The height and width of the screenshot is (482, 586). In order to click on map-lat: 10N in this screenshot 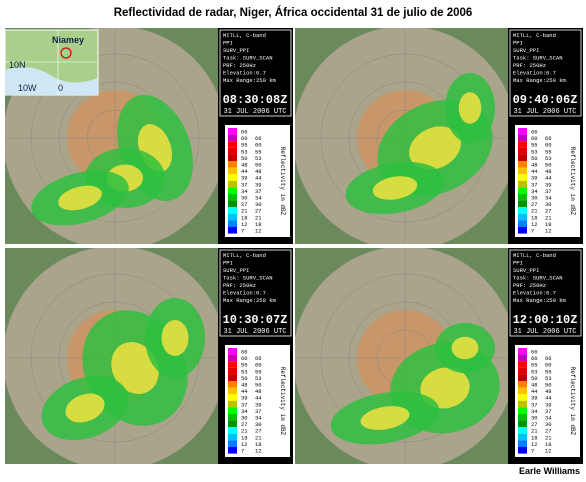, I will do `click(17, 65)`.